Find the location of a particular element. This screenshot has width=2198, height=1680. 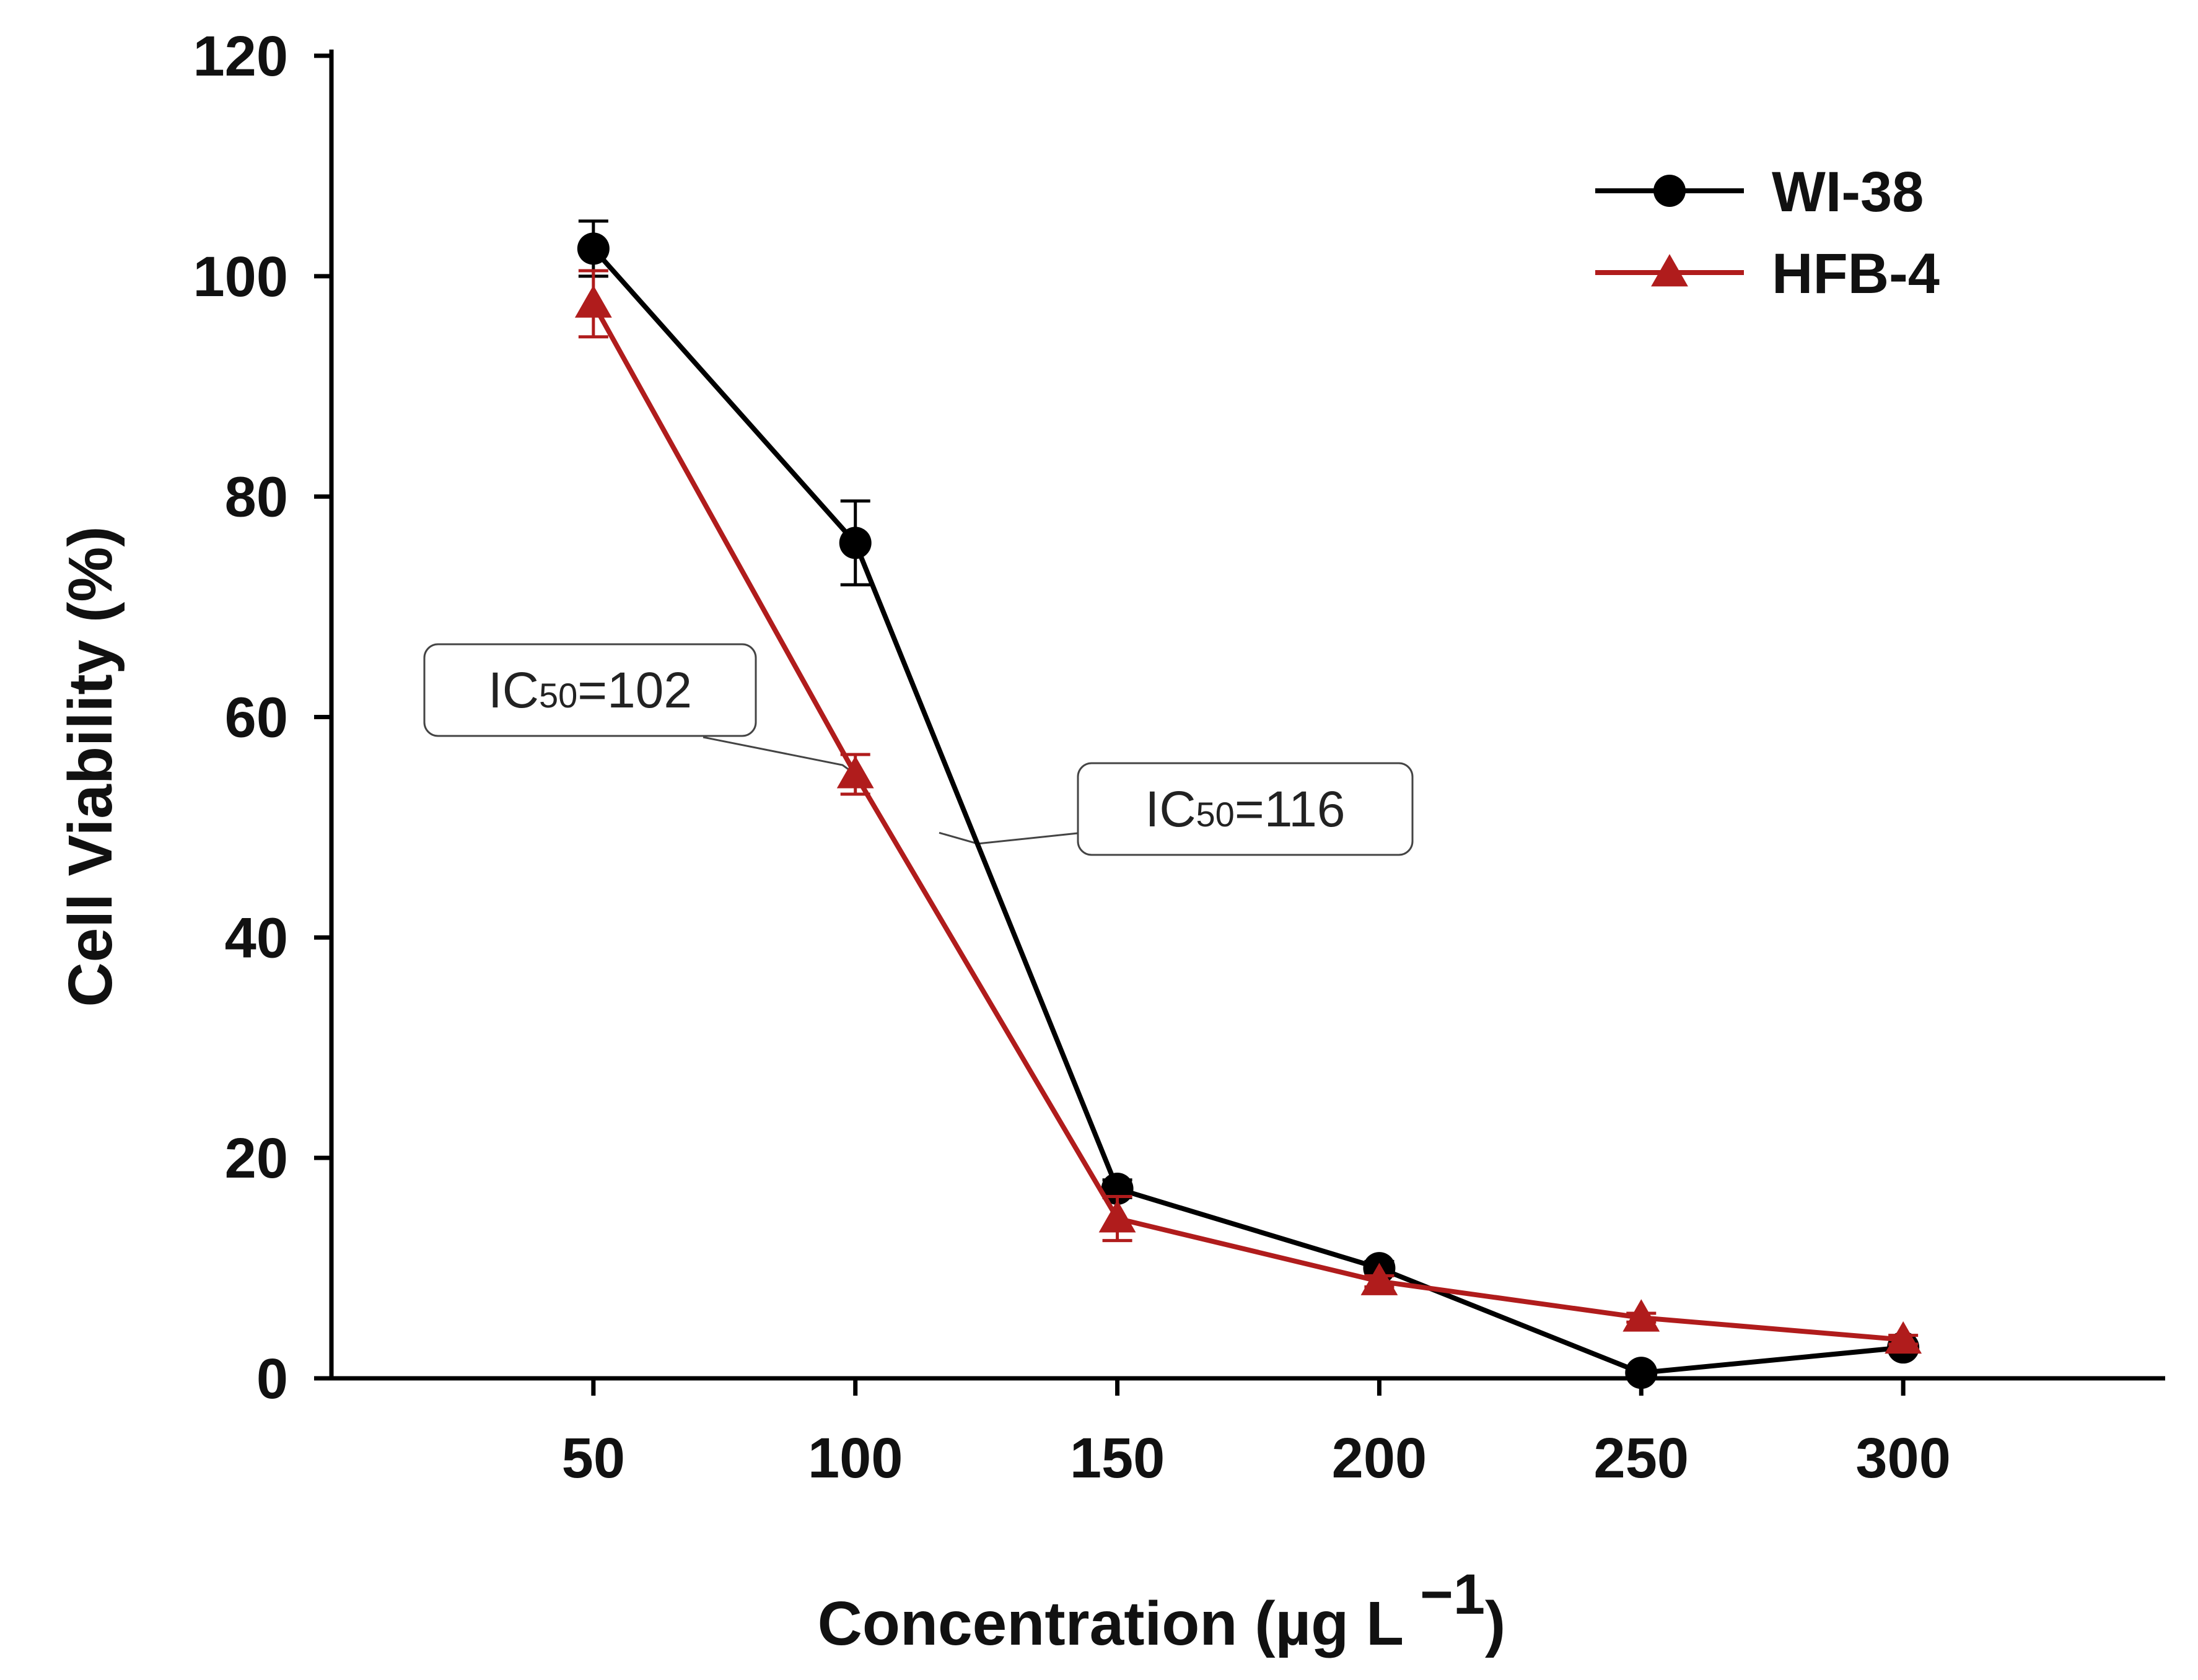

y-tick-label: 0 is located at coordinates (272, 1379).